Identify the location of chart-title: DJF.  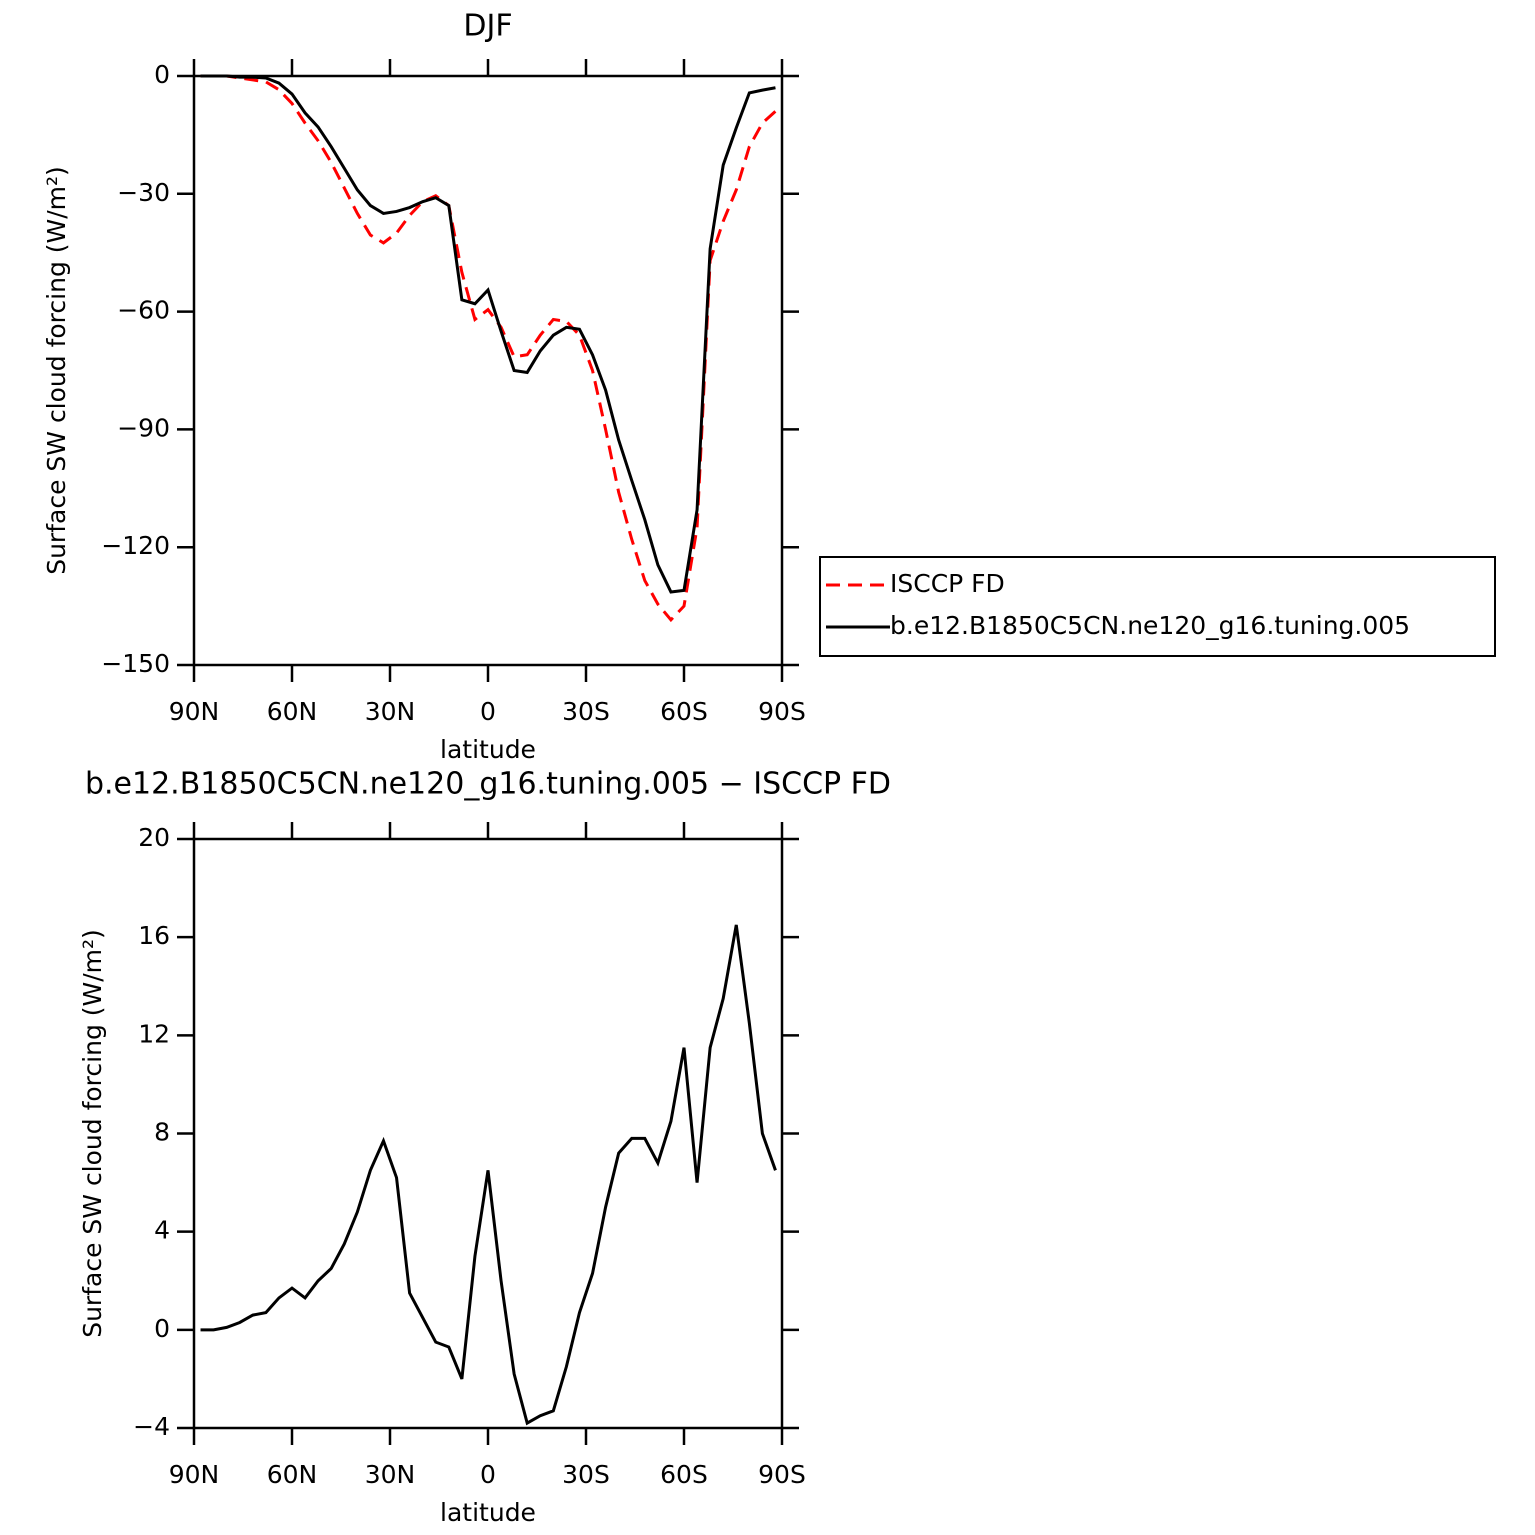
(487, 26).